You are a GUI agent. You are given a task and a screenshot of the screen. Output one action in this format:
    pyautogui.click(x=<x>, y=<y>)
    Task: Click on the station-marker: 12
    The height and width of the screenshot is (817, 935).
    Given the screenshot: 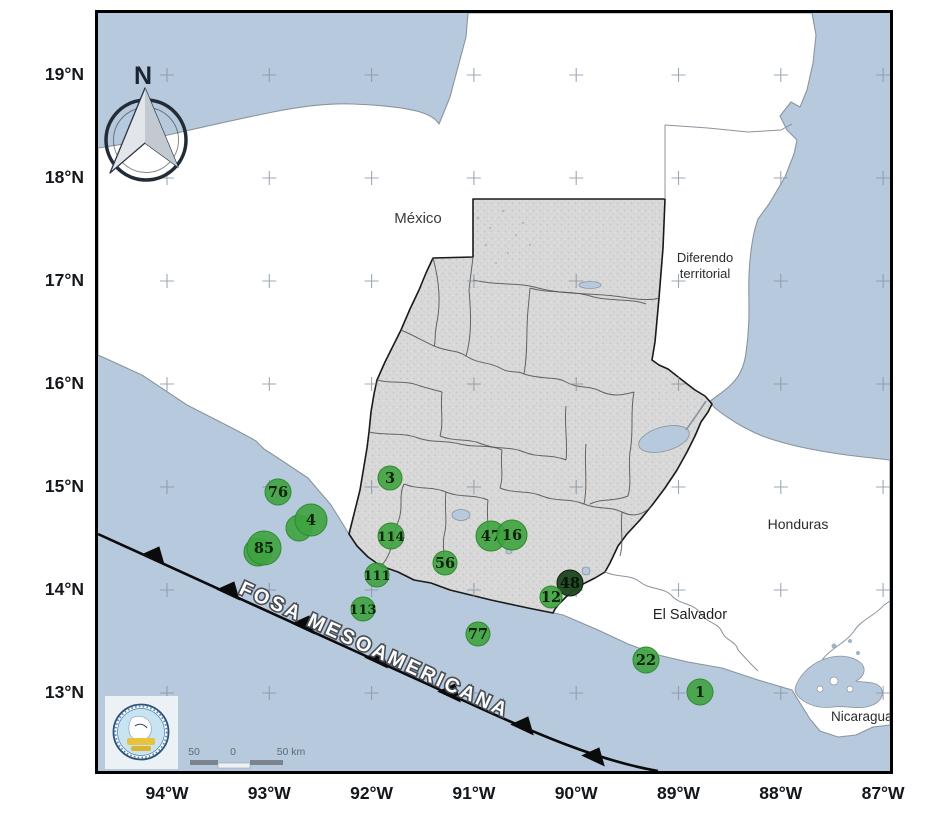 What is the action you would take?
    pyautogui.click(x=551, y=597)
    